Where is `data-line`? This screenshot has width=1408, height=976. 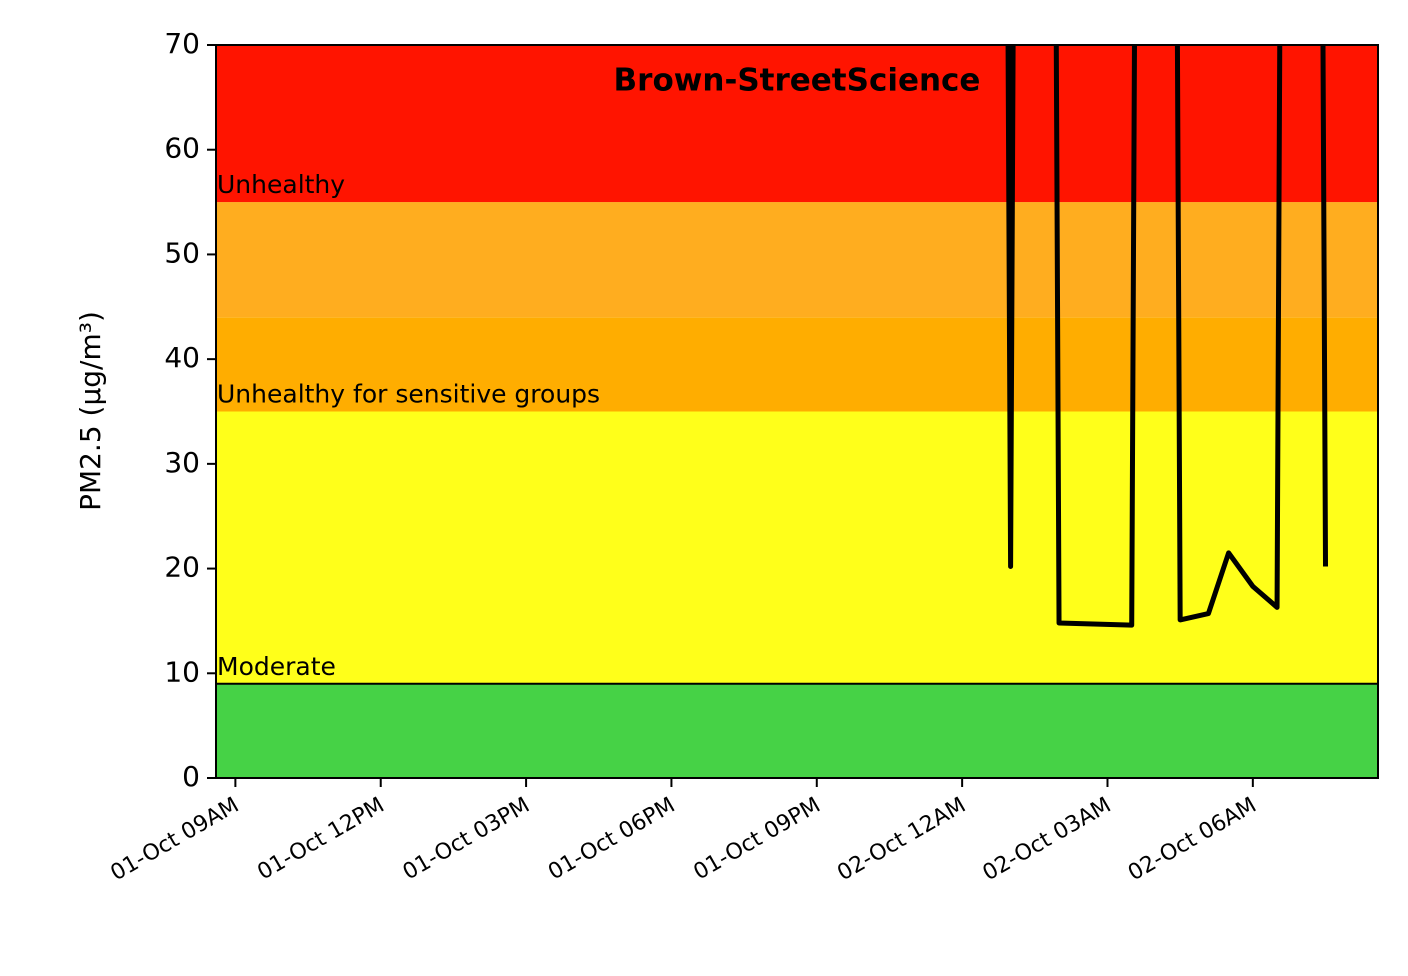 data-line is located at coordinates (1167, 336).